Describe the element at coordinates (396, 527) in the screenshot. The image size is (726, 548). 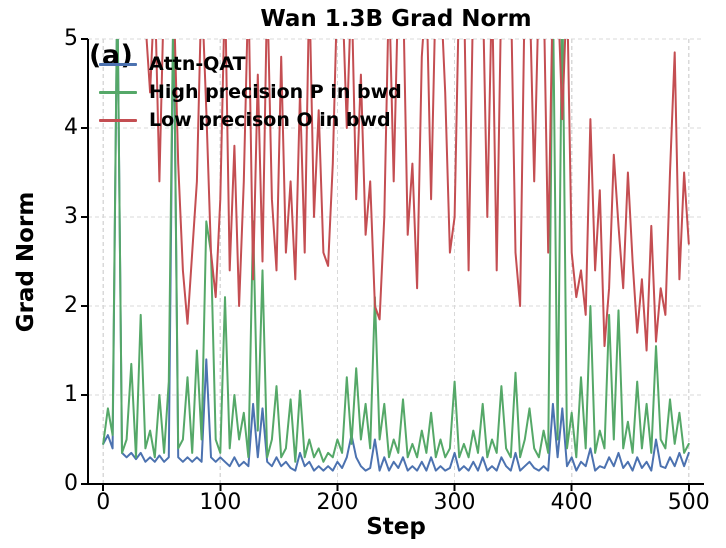
I see `x-axis-label: Step` at that location.